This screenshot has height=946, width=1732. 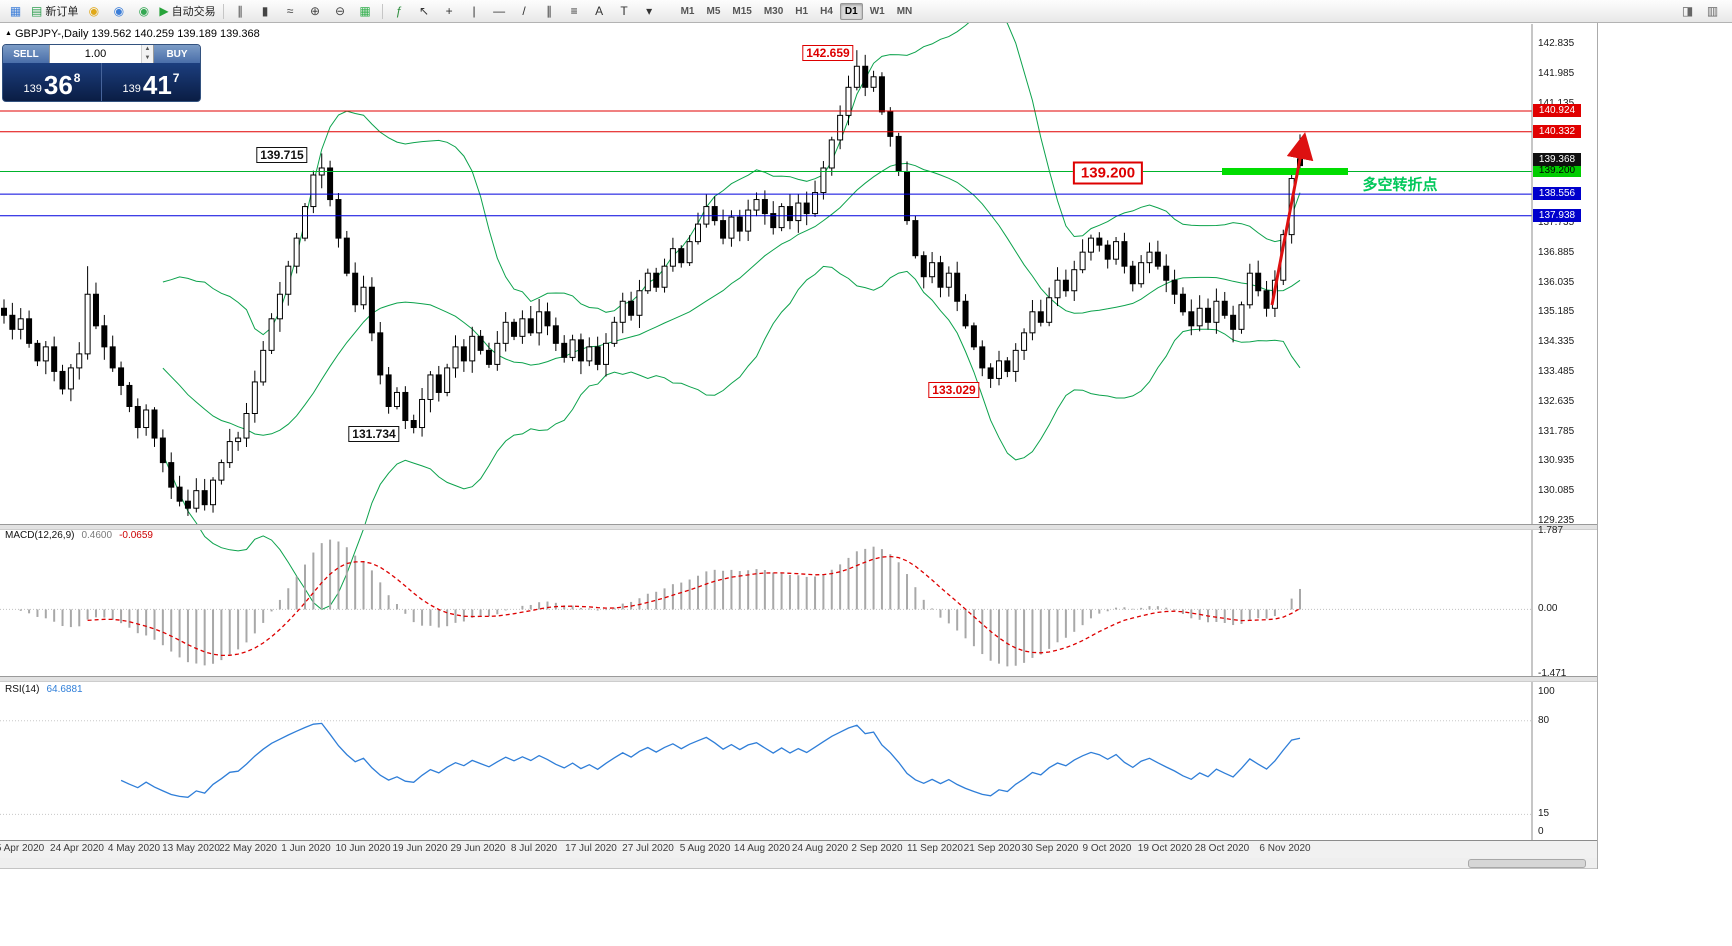 I want to click on volume-spinner: ▲ ▼, so click(x=147, y=54).